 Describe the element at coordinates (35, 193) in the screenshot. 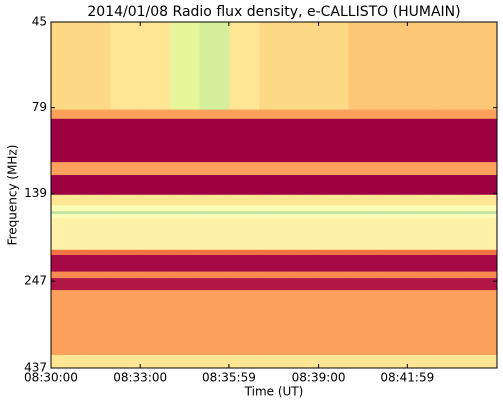

I see `y-tick-label: 139` at that location.